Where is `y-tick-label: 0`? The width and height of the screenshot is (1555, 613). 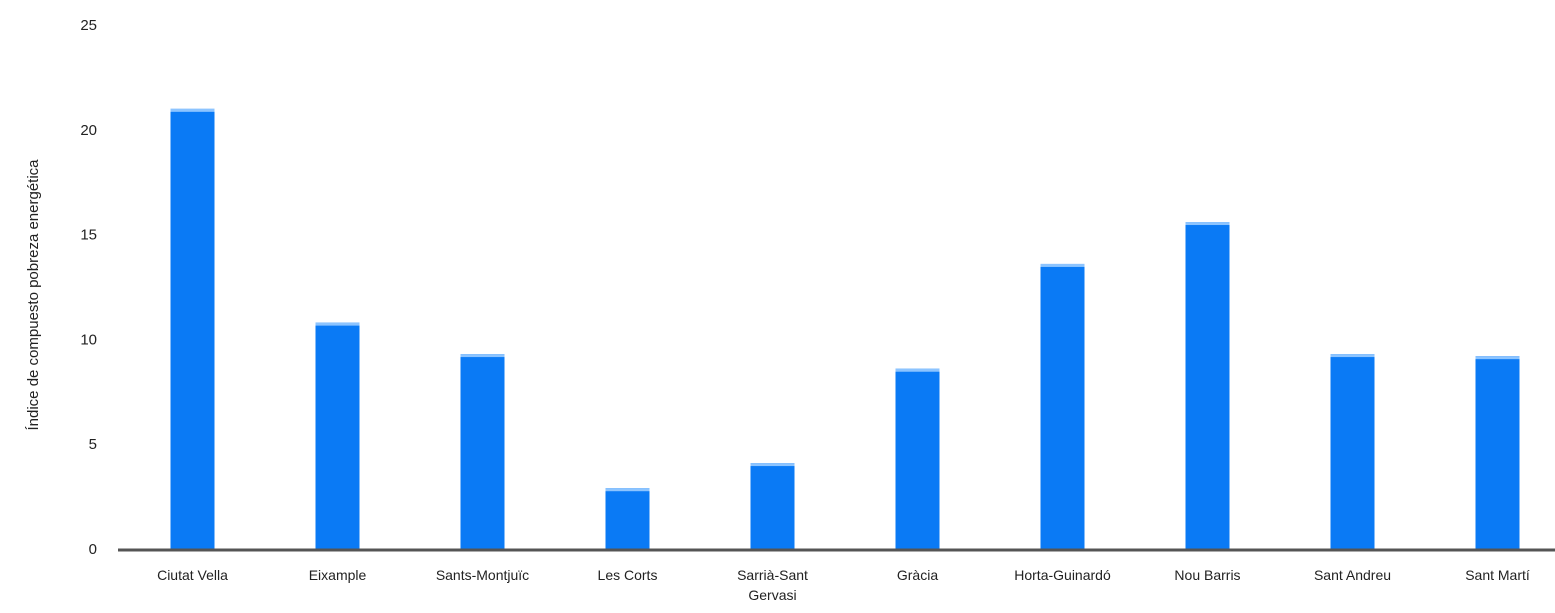
y-tick-label: 0 is located at coordinates (93, 549).